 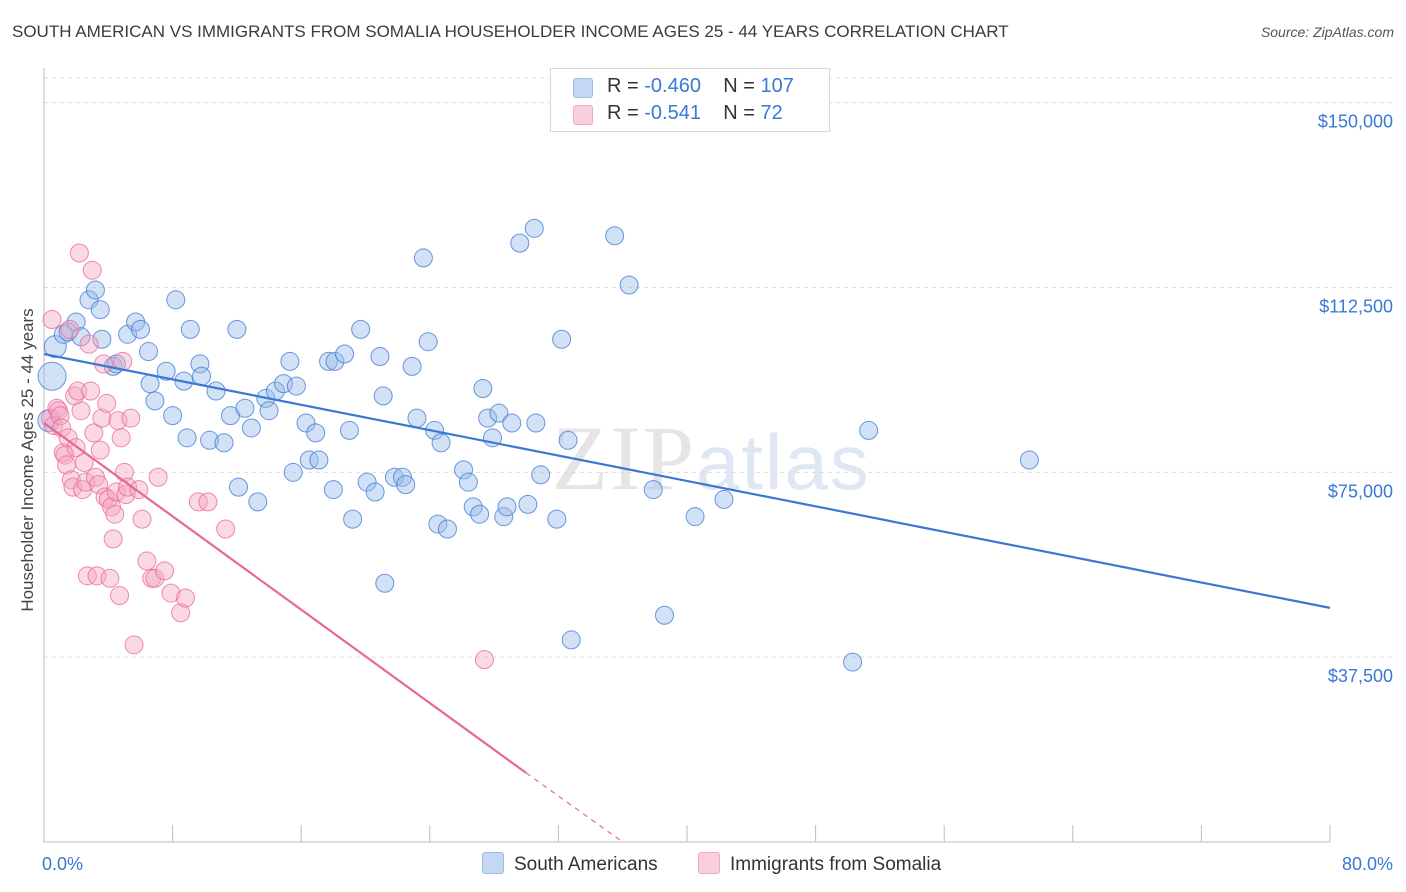 I want to click on legend-swatch-somalia, so click(x=583, y=115).